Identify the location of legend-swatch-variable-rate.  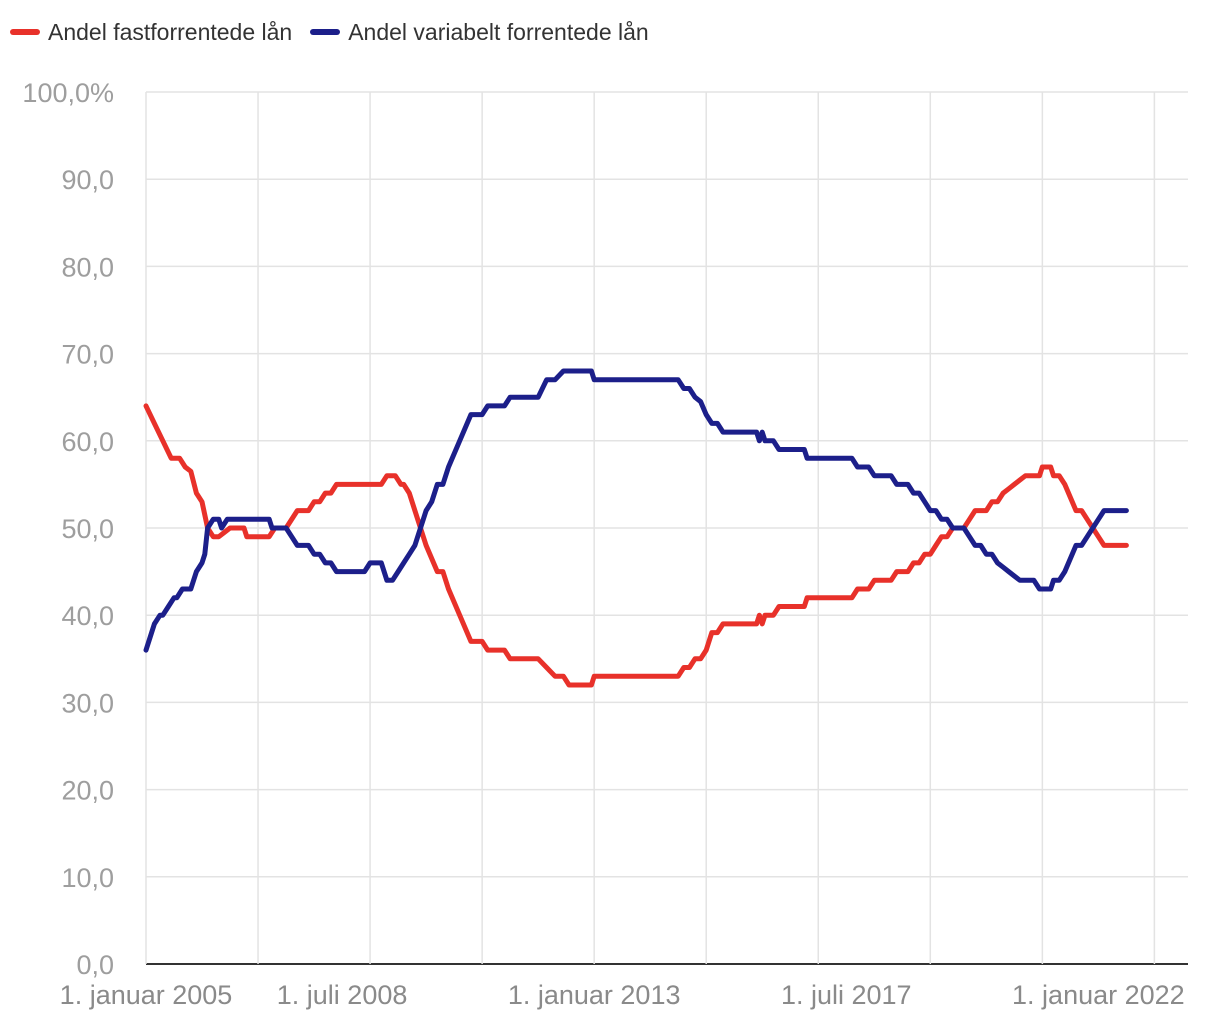
(325, 32).